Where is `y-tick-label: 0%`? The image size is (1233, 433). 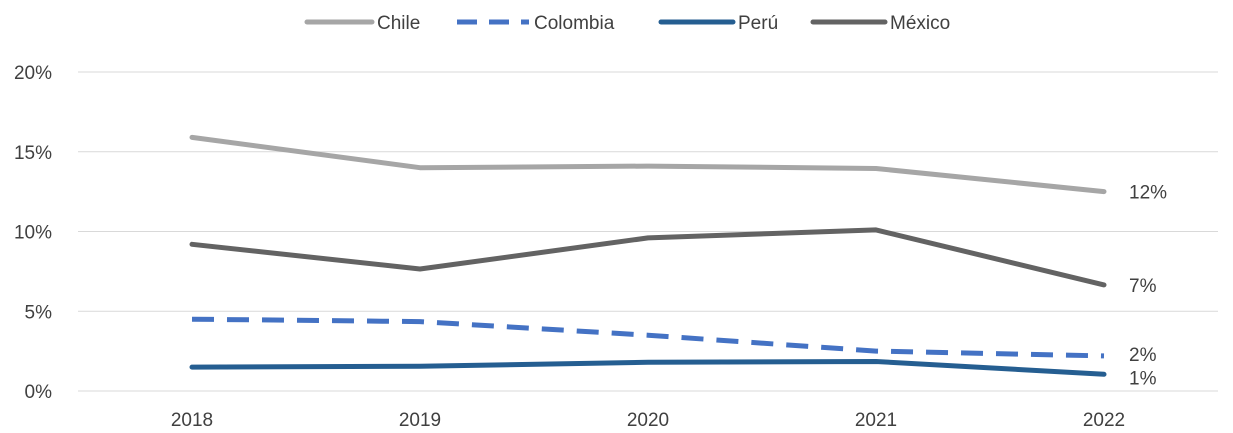 y-tick-label: 0% is located at coordinates (39, 392).